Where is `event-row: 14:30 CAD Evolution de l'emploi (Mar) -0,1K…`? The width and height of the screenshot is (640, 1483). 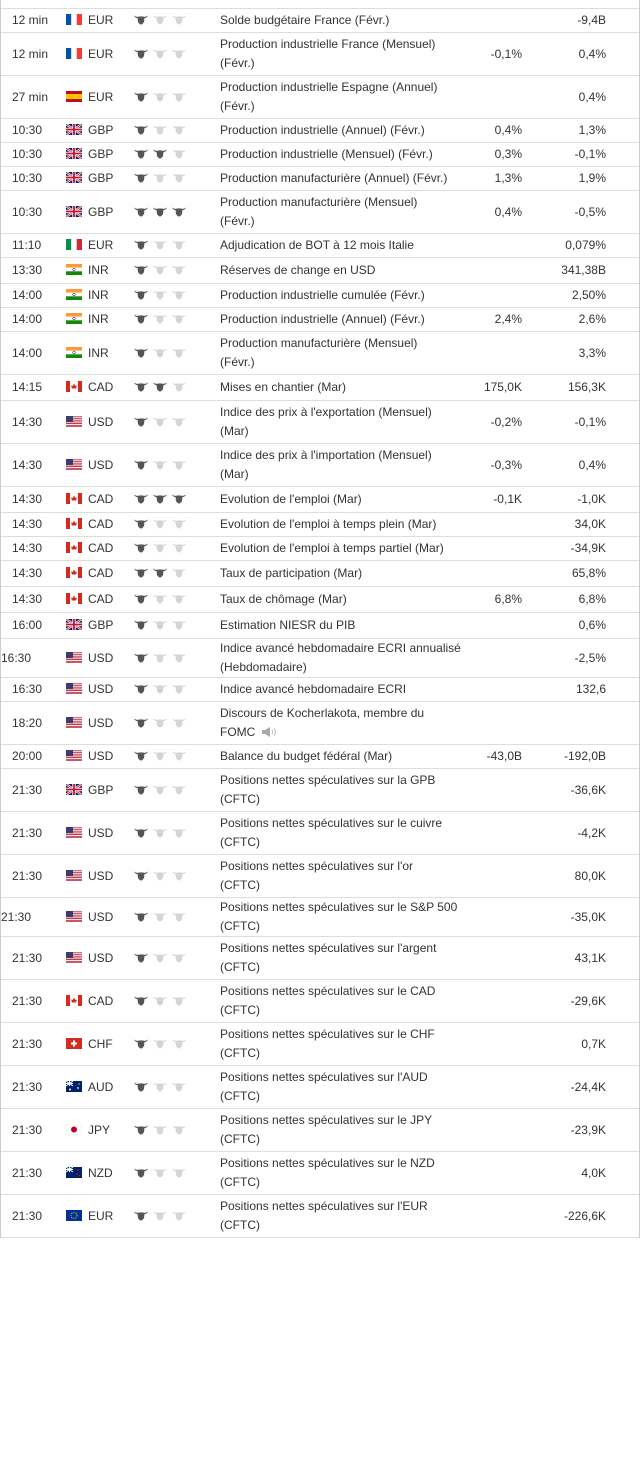
event-row: 14:30 CAD Evolution de l'emploi (Mar) -0,1K… is located at coordinates (320, 499).